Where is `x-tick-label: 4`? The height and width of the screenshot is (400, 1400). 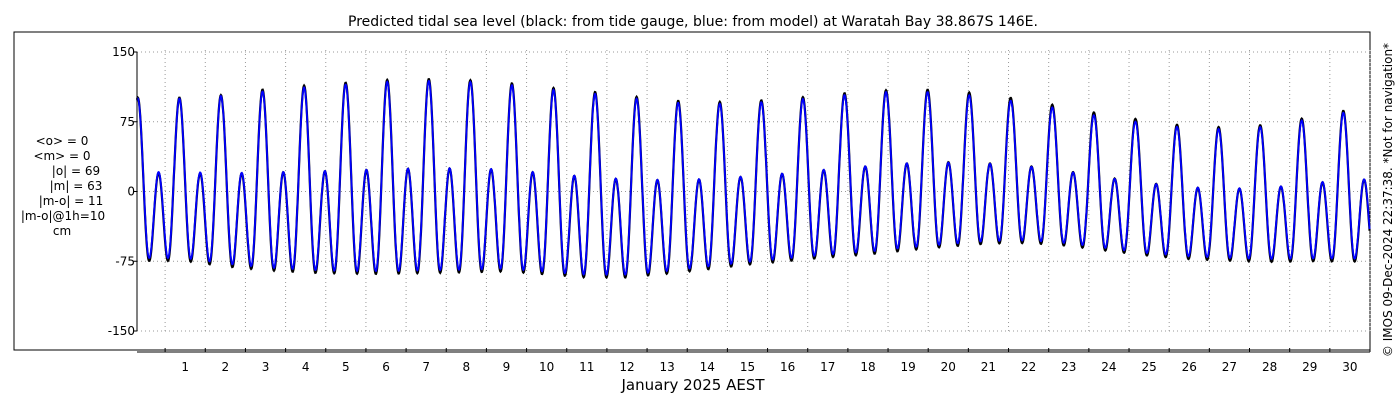
x-tick-label: 4 is located at coordinates (306, 367).